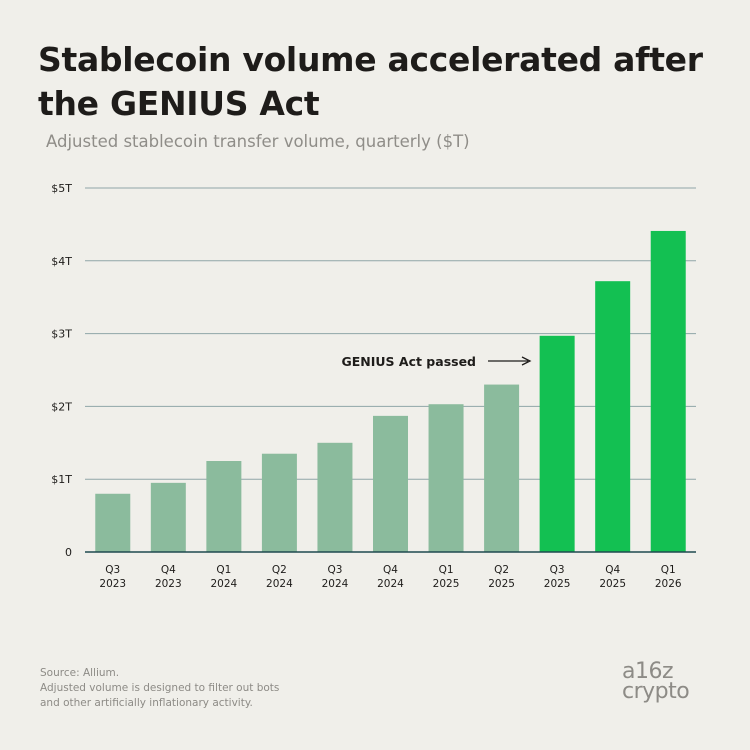 The image size is (750, 750). Describe the element at coordinates (648, 671) in the screenshot. I see `logo-line: a16z` at that location.